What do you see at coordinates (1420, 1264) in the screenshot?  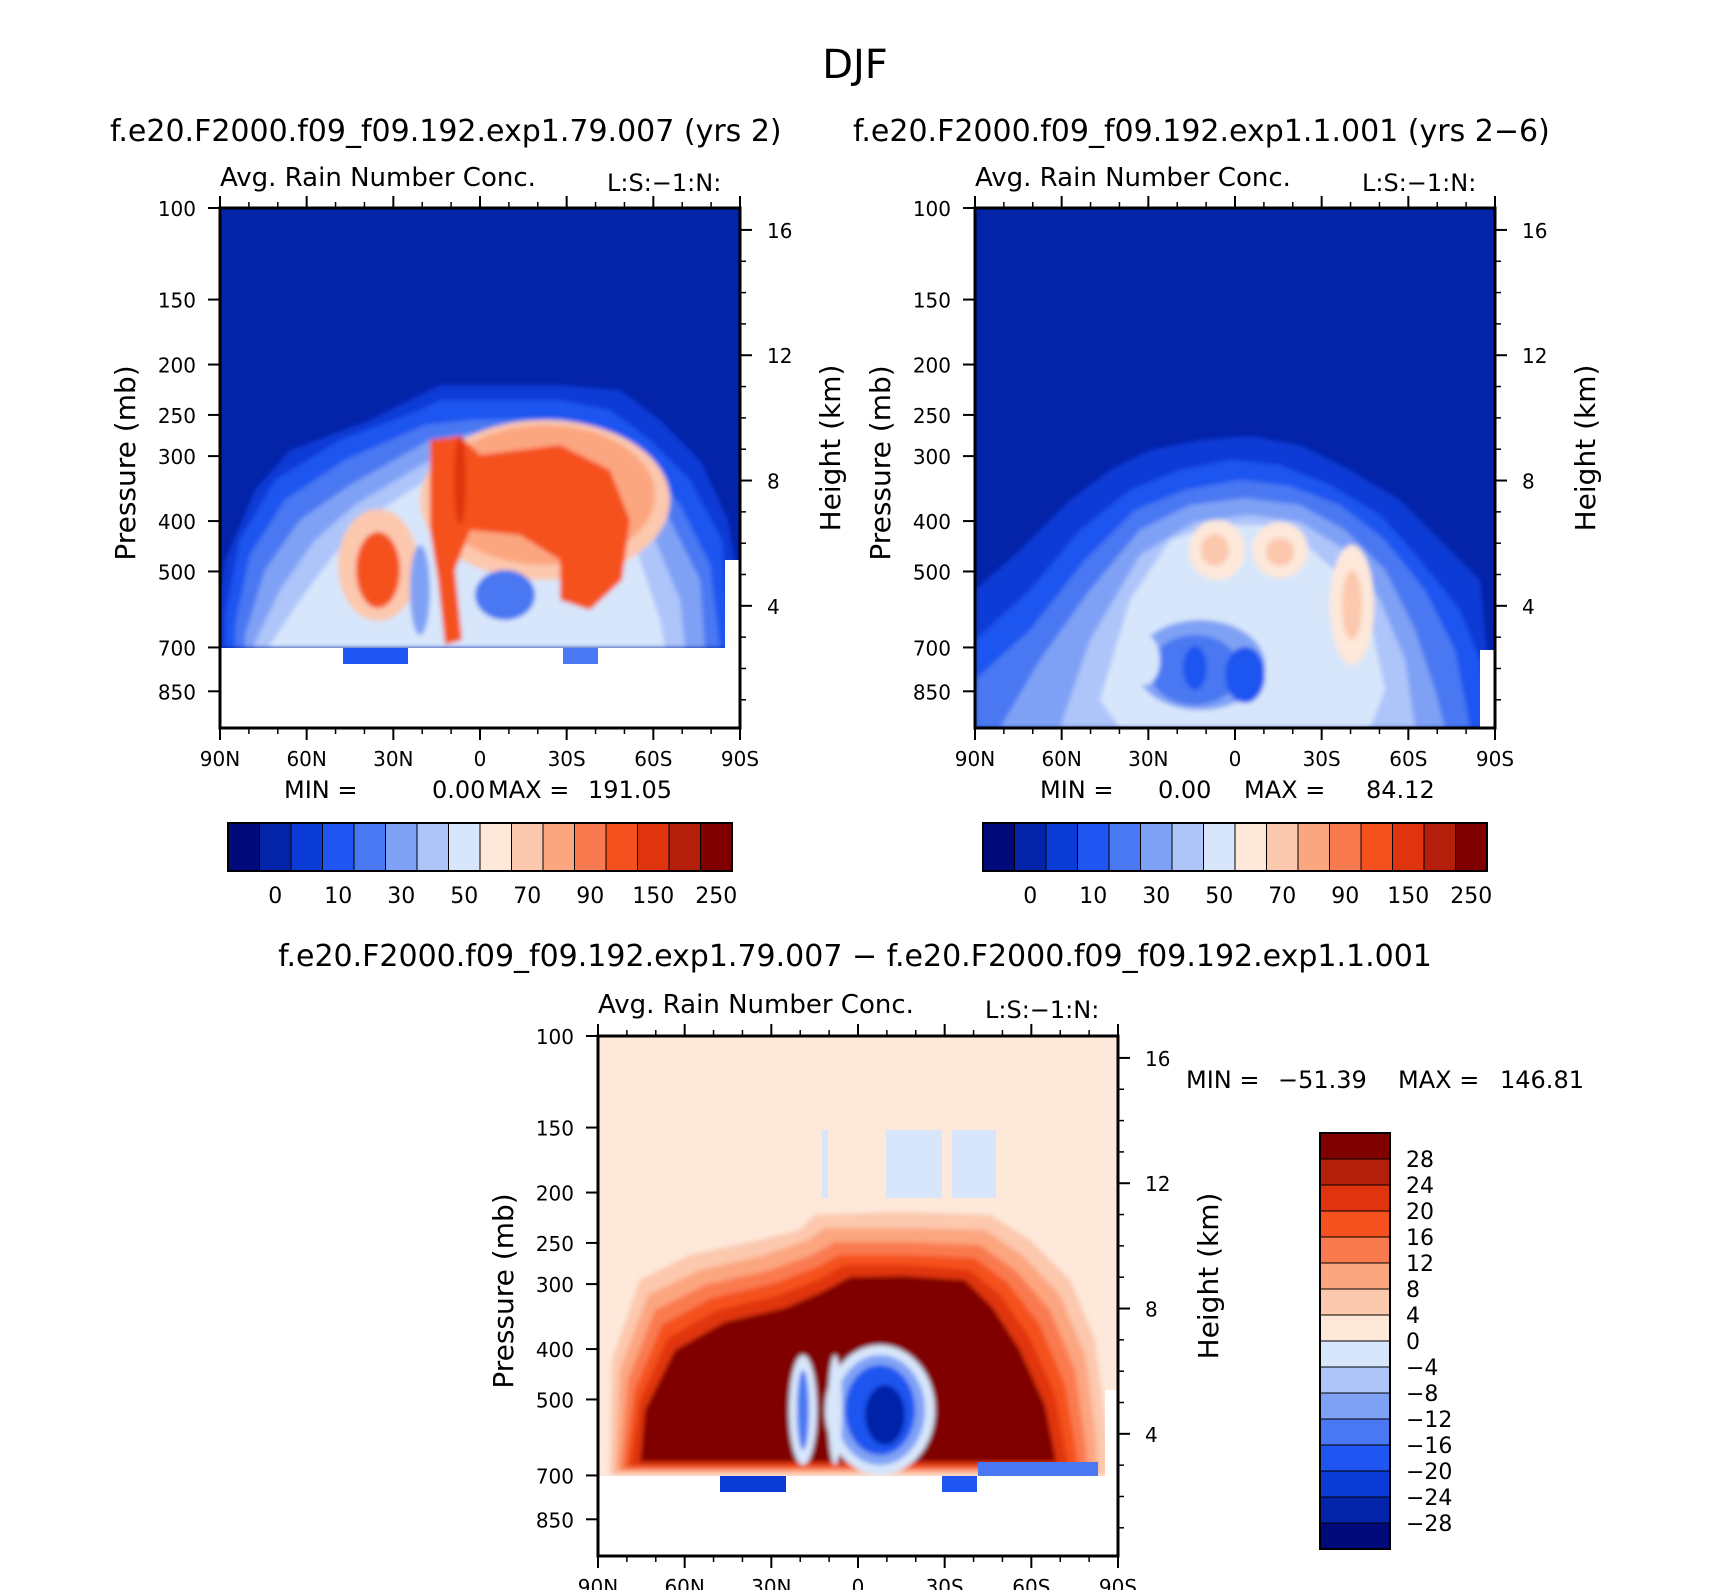 I see `colorbar-label: 12` at bounding box center [1420, 1264].